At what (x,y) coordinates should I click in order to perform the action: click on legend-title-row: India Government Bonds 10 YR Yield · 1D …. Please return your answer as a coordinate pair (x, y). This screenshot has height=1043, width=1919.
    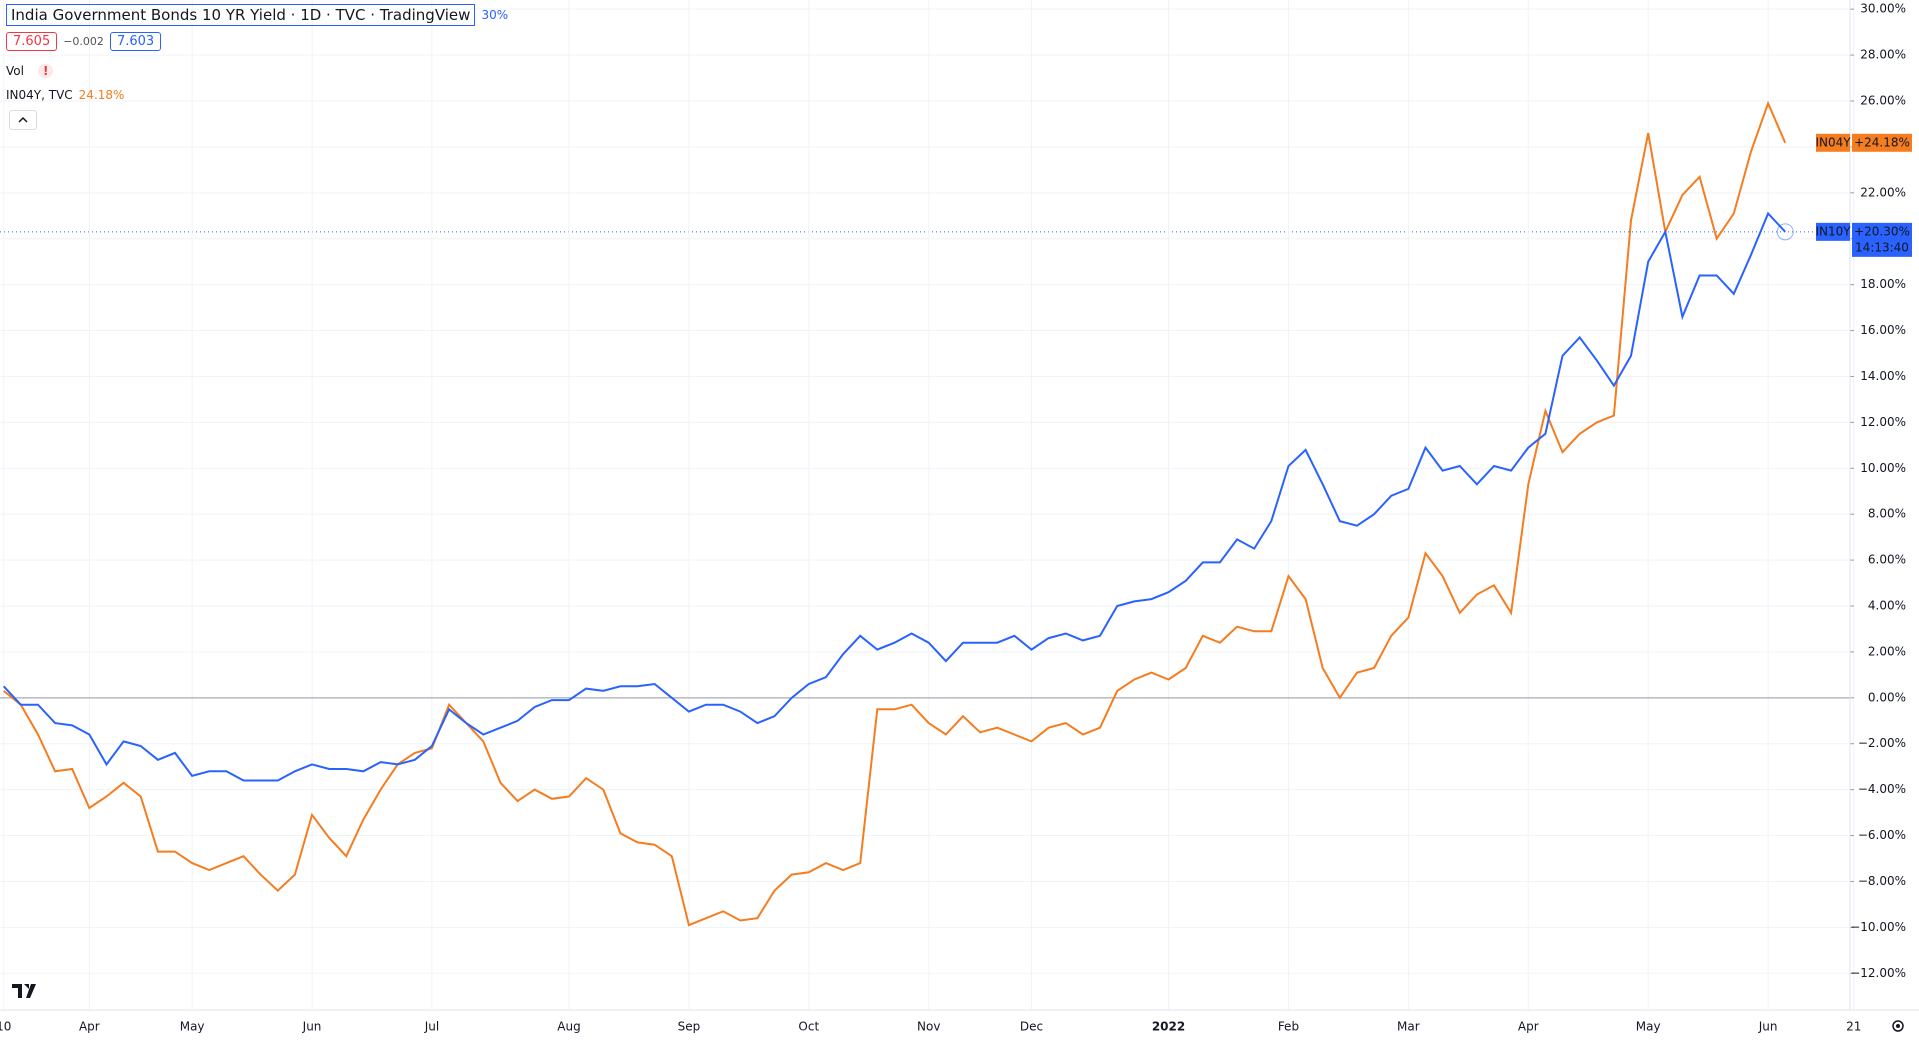
    Looking at the image, I should click on (257, 15).